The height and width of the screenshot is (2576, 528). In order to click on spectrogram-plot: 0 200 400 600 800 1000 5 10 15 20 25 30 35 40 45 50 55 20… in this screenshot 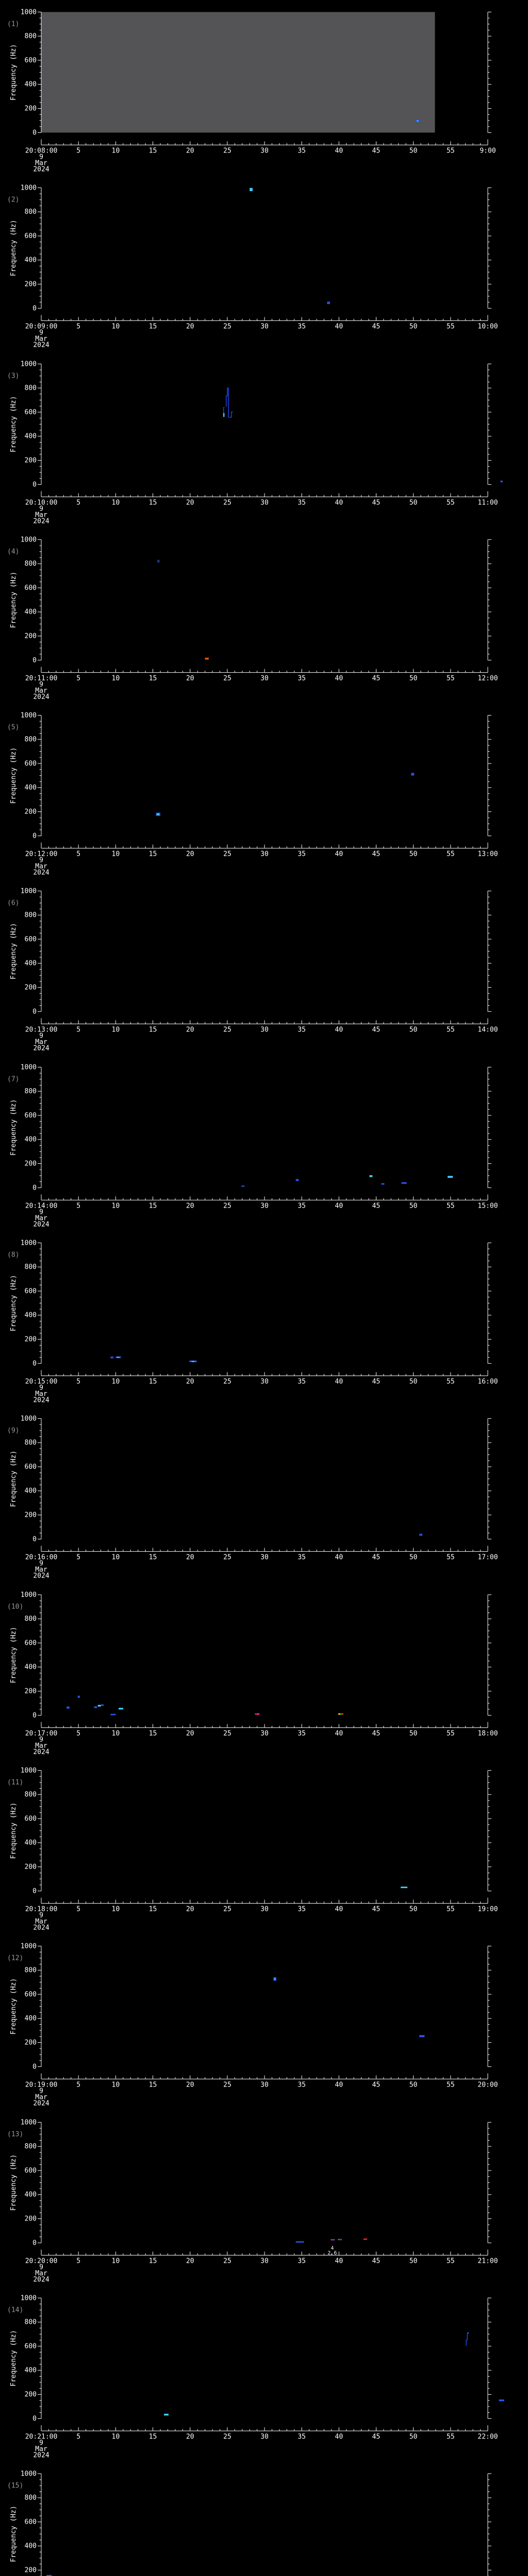, I will do `click(255, 442)`.